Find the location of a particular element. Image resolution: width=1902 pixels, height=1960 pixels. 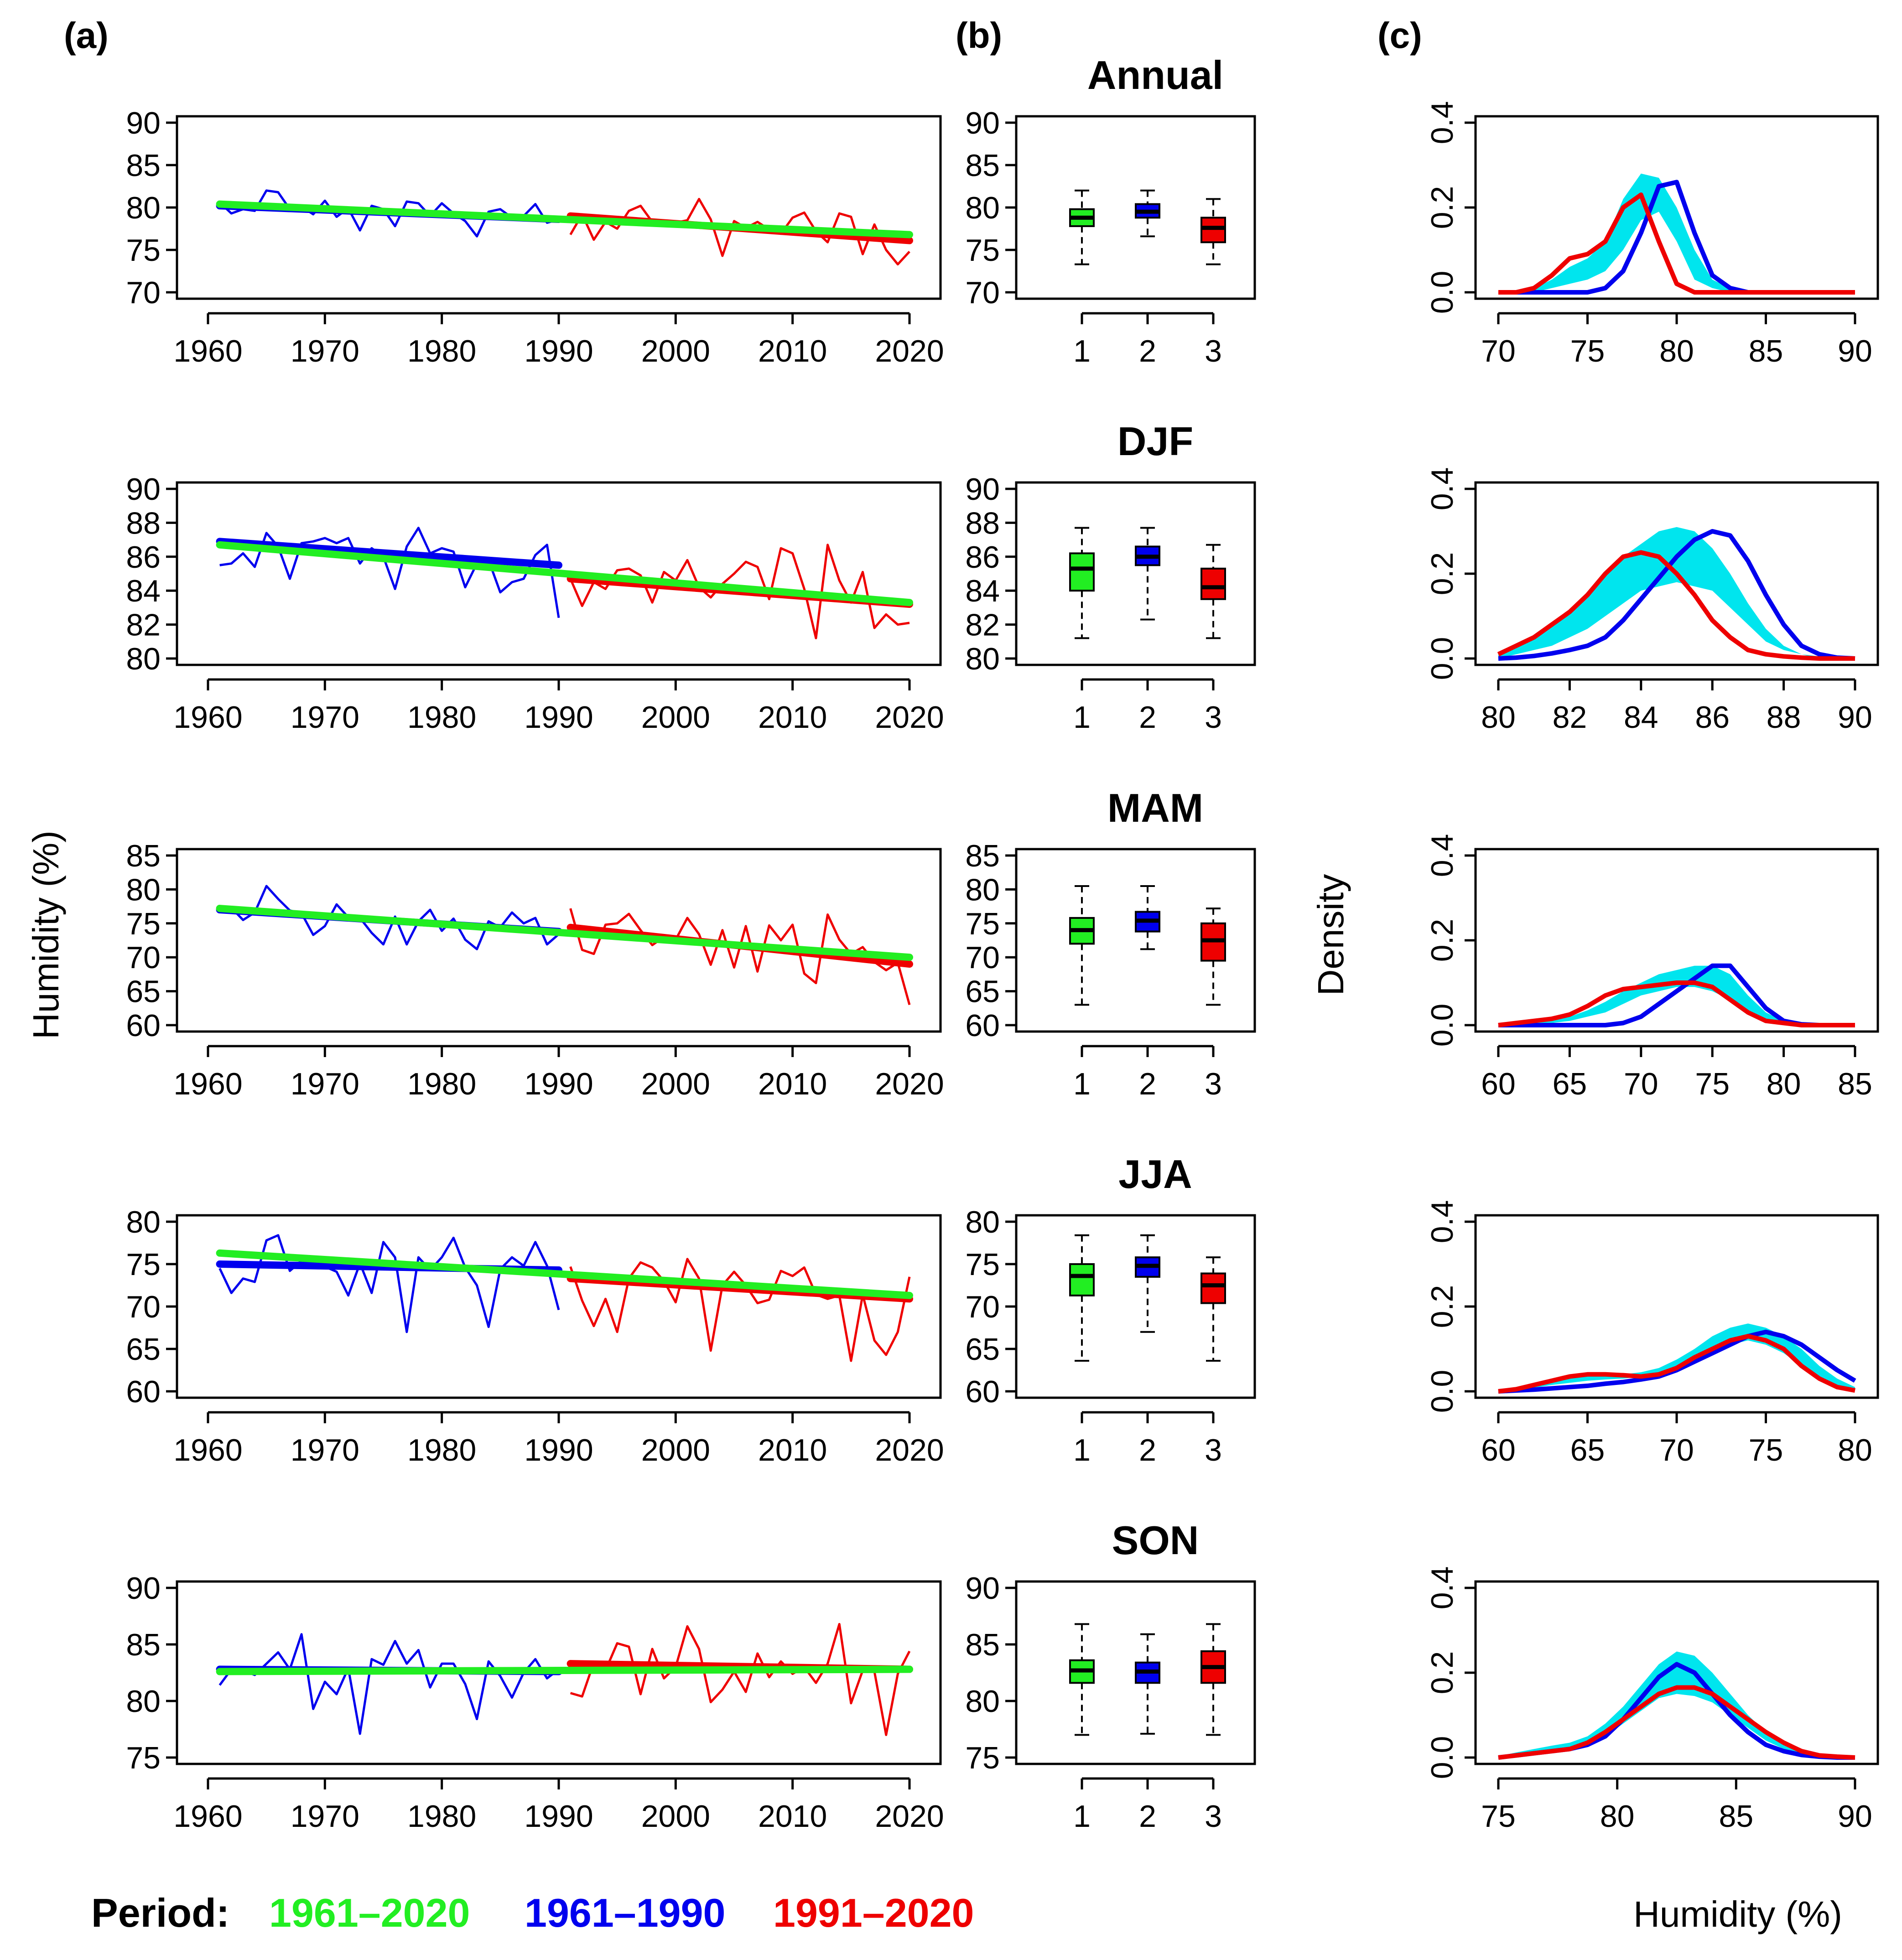

legend: Period: 1961–2020 1961–1990 1991–2020 is located at coordinates (532, 1913).